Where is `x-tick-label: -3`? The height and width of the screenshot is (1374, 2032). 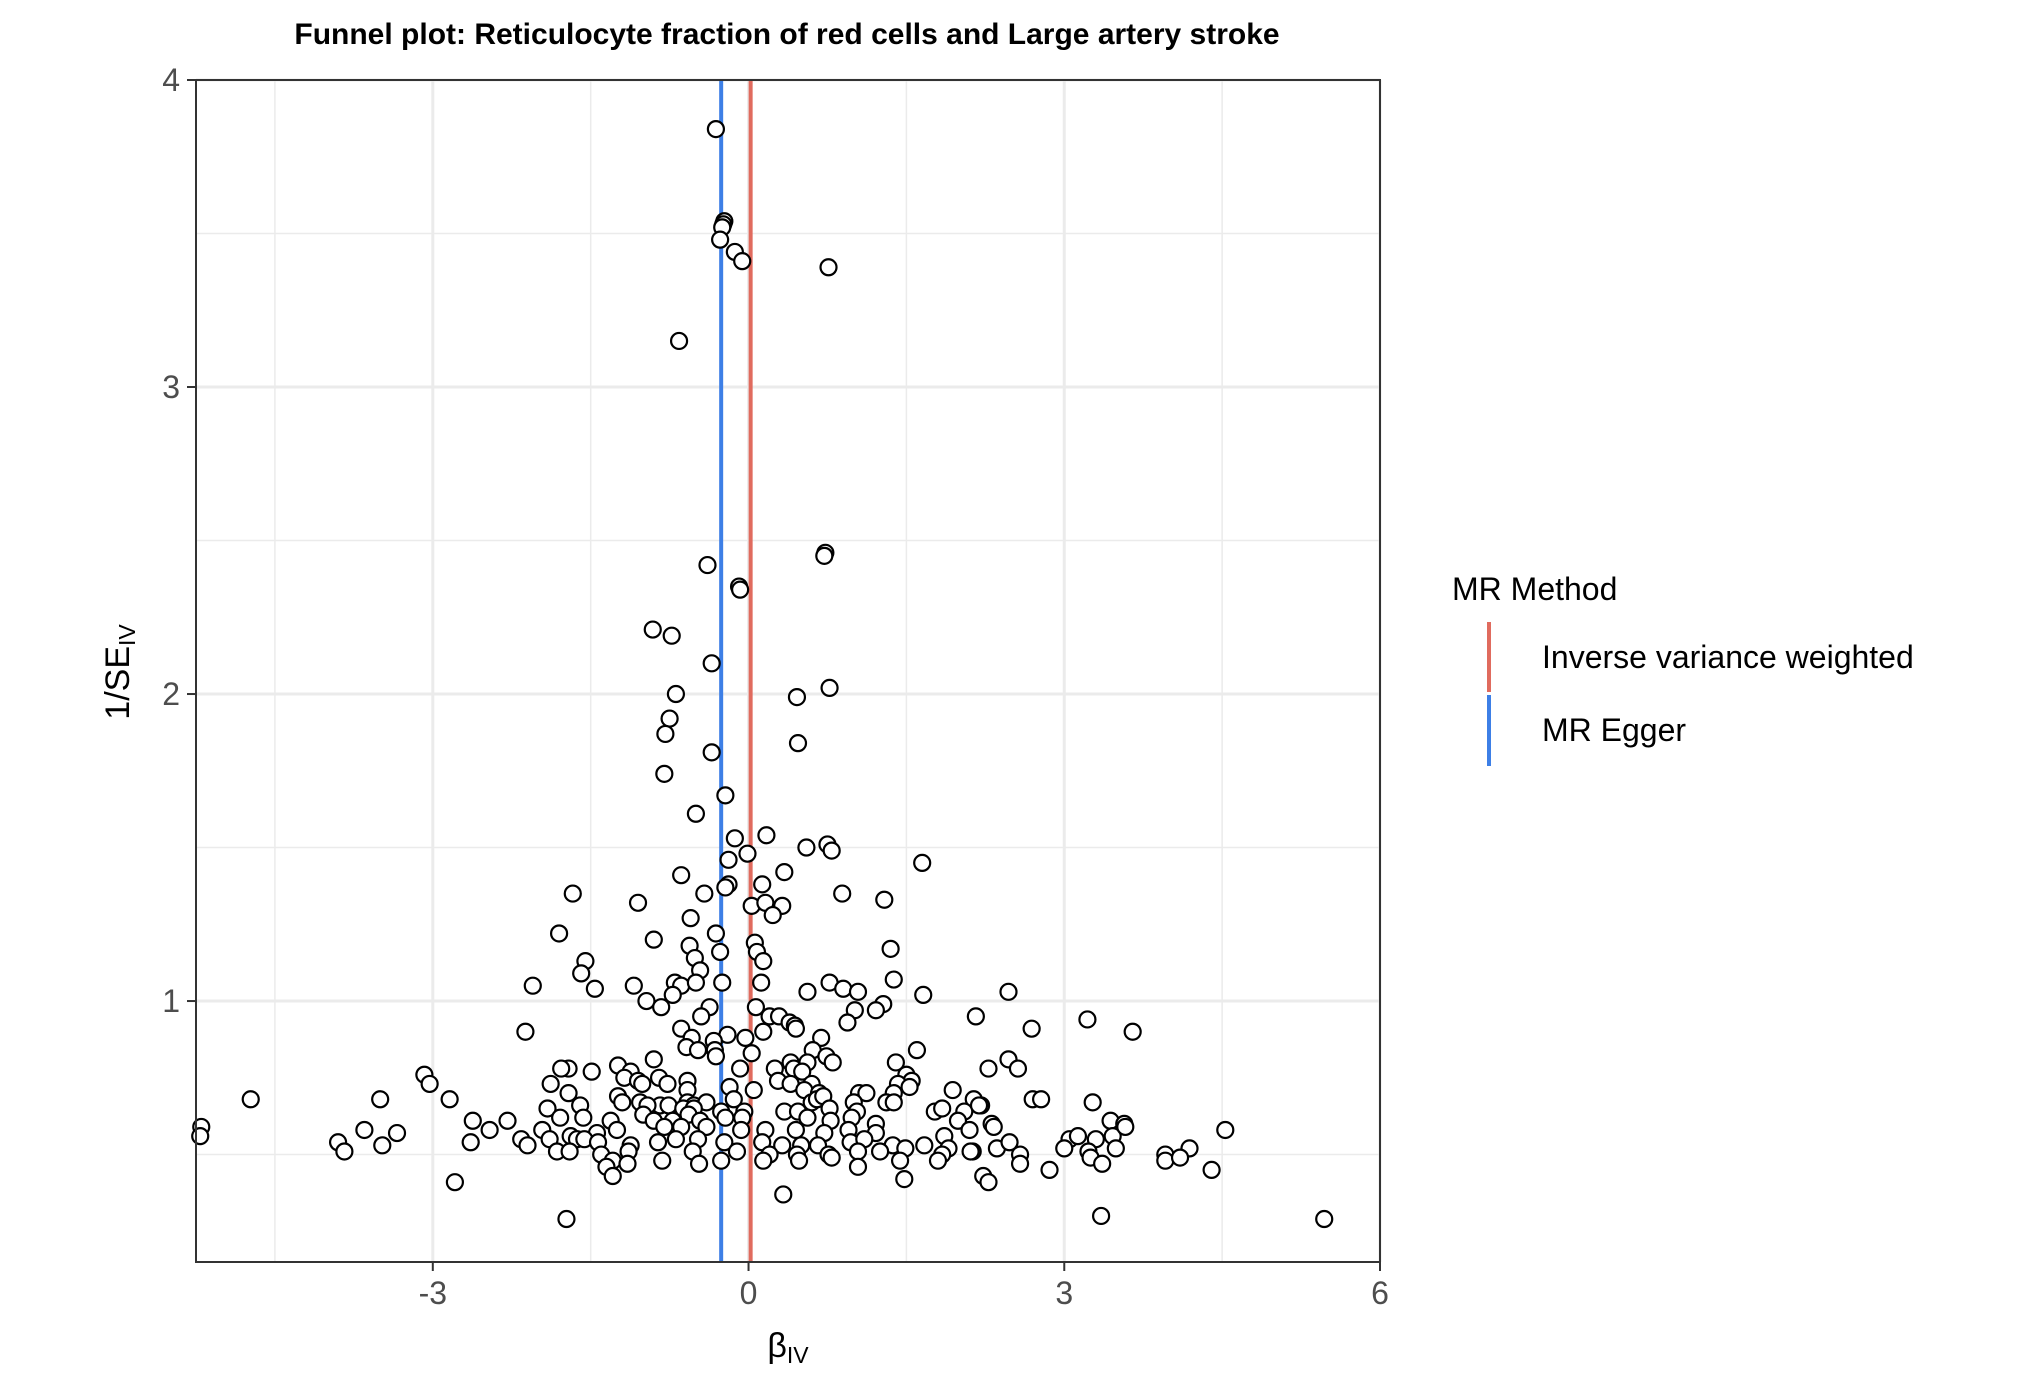
x-tick-label: -3 is located at coordinates (433, 1293).